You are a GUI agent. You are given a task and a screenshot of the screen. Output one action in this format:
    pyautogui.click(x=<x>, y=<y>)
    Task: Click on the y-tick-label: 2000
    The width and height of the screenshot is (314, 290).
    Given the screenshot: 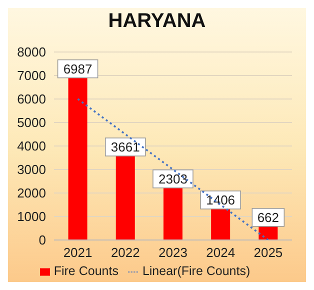 What is the action you would take?
    pyautogui.click(x=31, y=193)
    